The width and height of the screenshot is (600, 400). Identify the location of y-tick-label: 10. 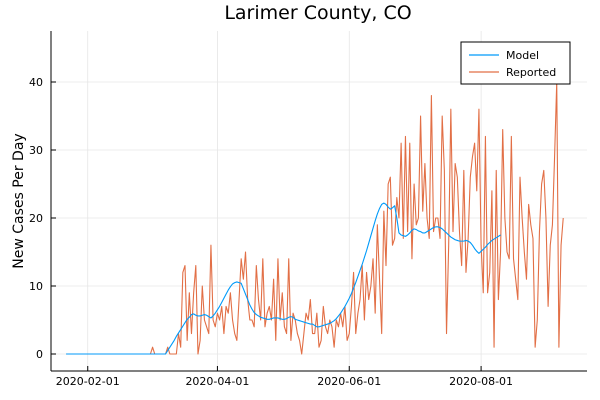
(36, 286).